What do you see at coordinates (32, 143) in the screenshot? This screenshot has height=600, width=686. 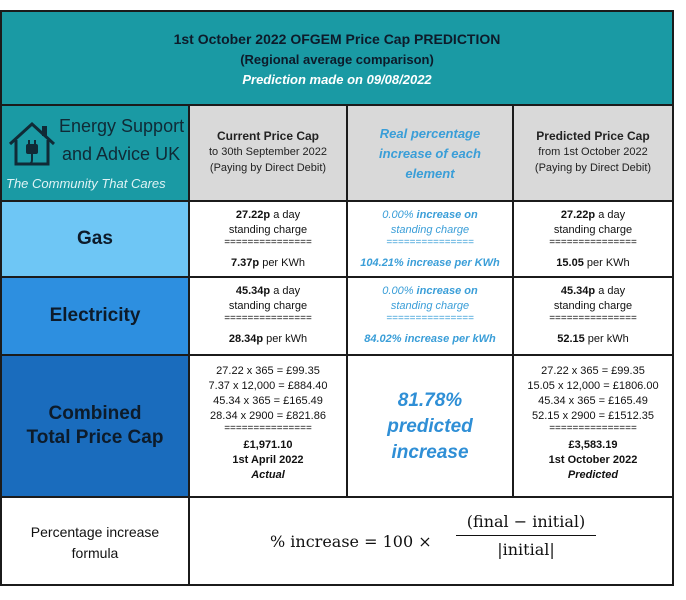 I see `house-plug-icon` at bounding box center [32, 143].